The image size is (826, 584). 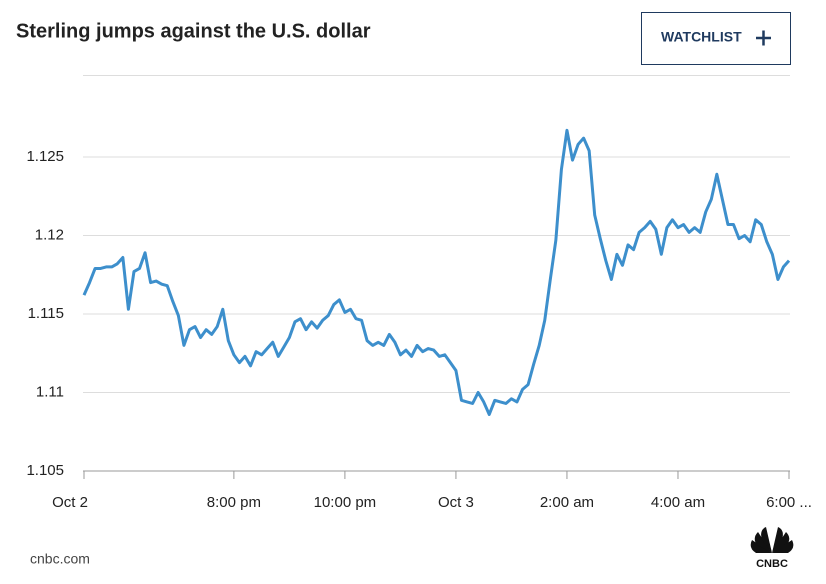 What do you see at coordinates (50, 391) in the screenshot?
I see `y-tick-label: 1.11` at bounding box center [50, 391].